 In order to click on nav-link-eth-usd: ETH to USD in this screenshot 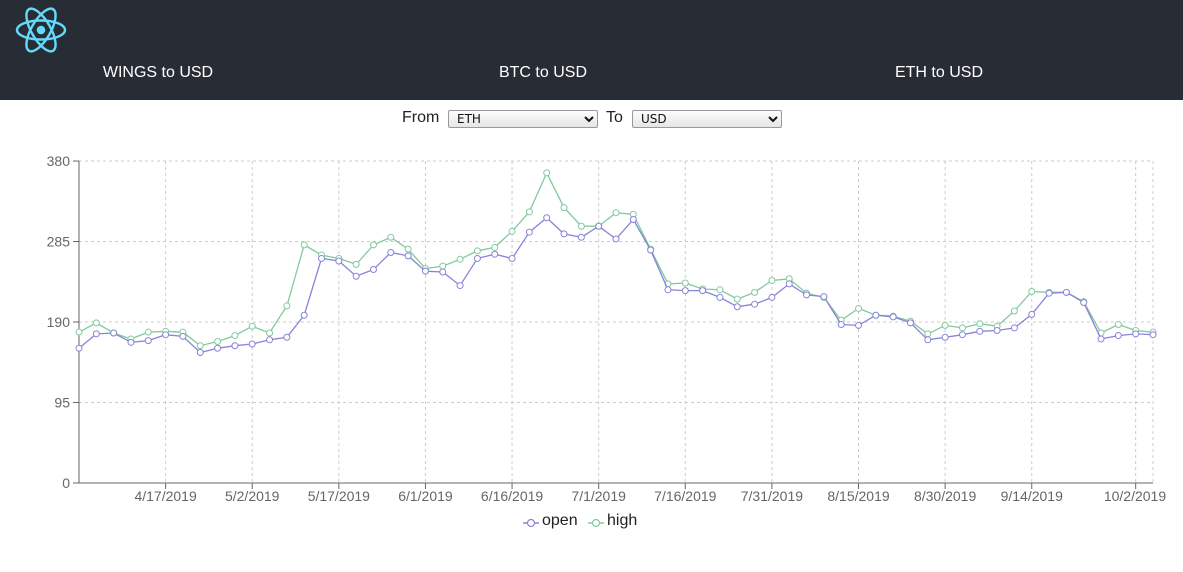, I will do `click(938, 72)`.